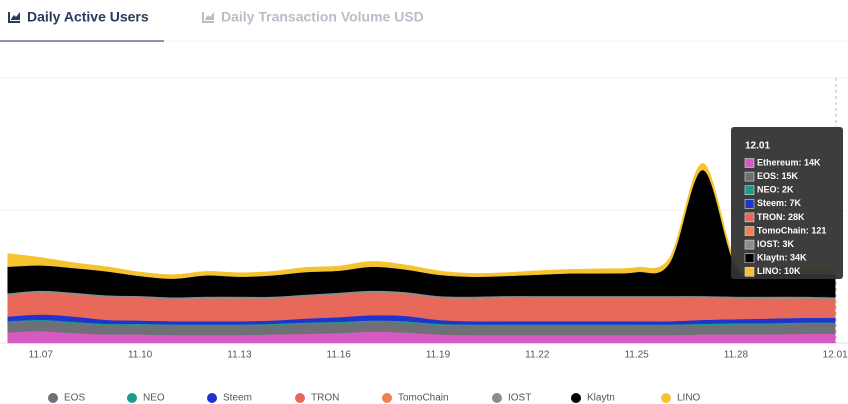 Image resolution: width=848 pixels, height=404 pixels. I want to click on tooltip-title: 12.01, so click(757, 146).